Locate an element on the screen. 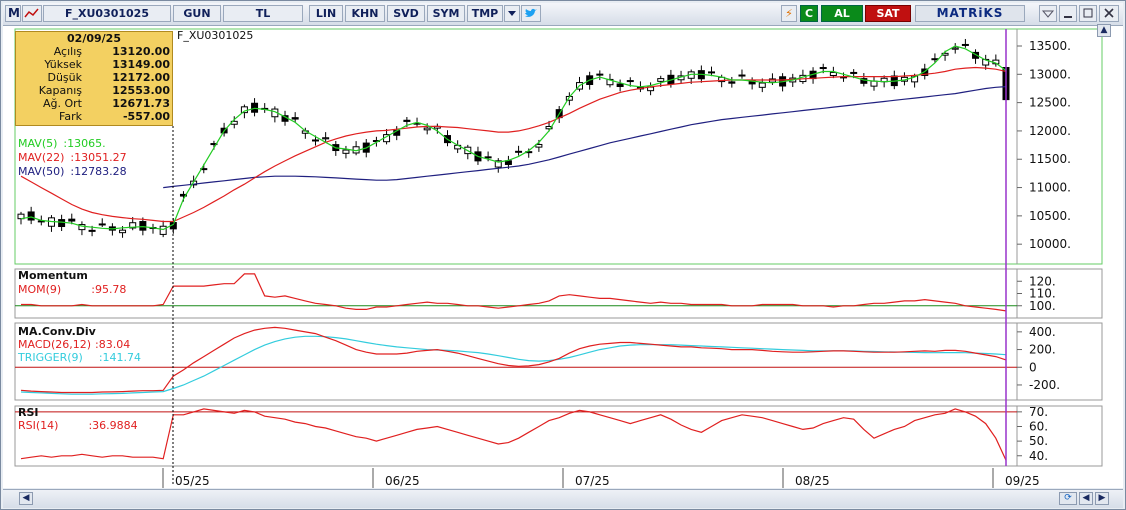 Image resolution: width=1126 pixels, height=510 pixels. ytick-label-2-2: 0 is located at coordinates (1033, 367).